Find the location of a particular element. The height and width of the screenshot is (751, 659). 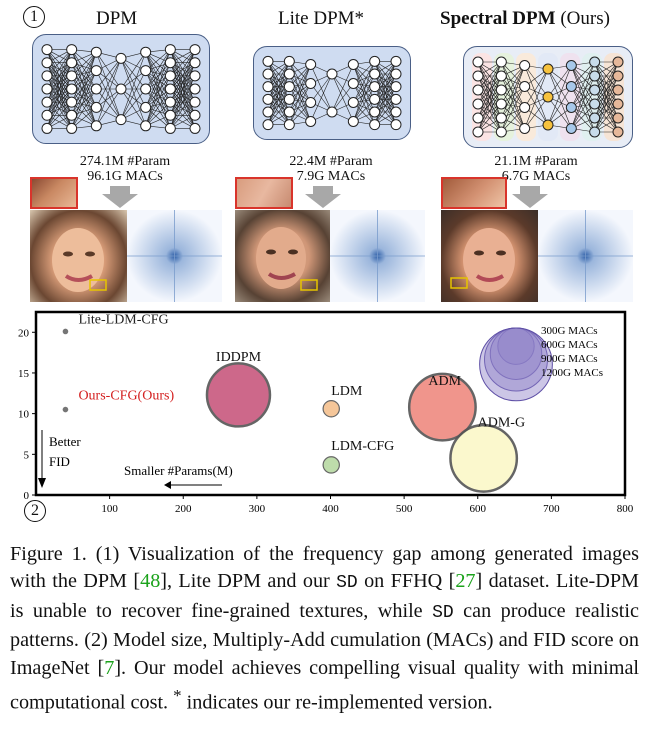

network-panel-dpm is located at coordinates (121, 89).